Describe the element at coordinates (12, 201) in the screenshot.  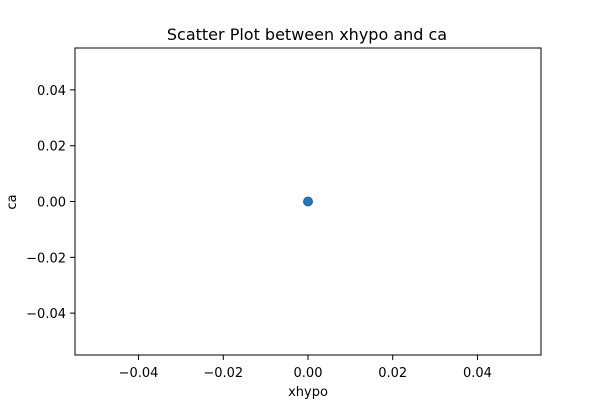
I see `y-axis-label: ca` at that location.